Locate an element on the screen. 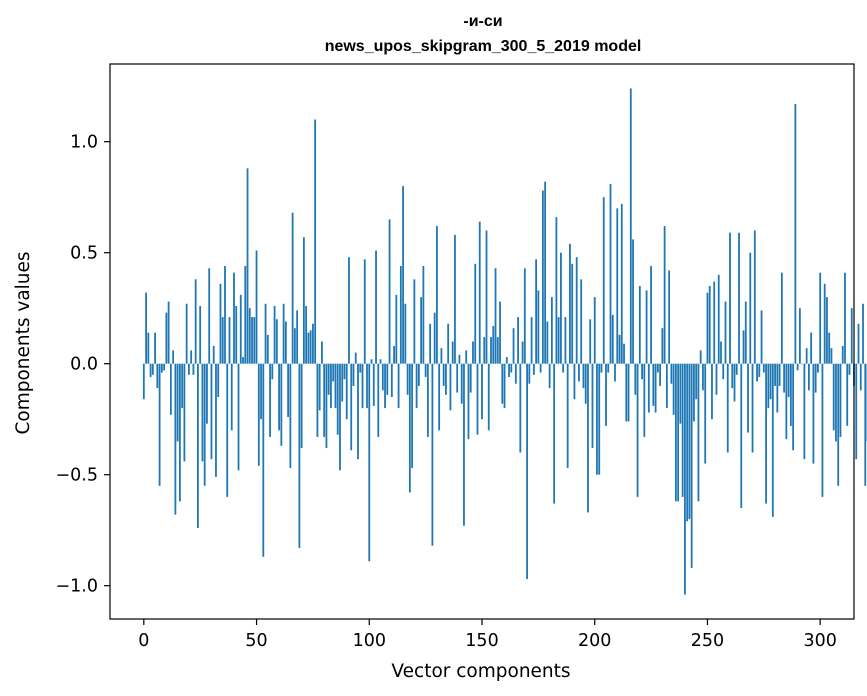 The width and height of the screenshot is (867, 696). x-tick-label: 300 is located at coordinates (819, 641).